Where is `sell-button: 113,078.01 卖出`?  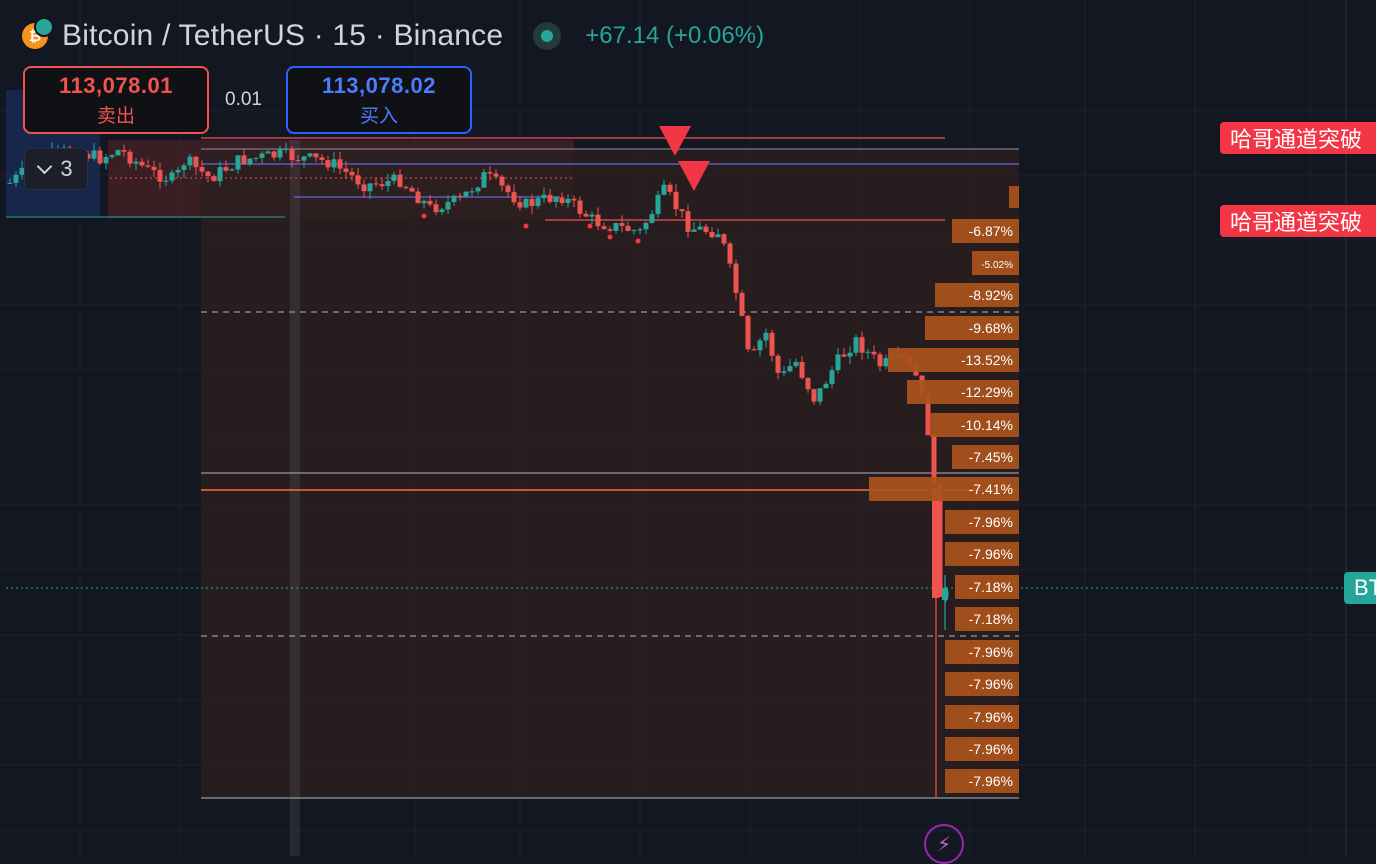 sell-button: 113,078.01 卖出 is located at coordinates (116, 100).